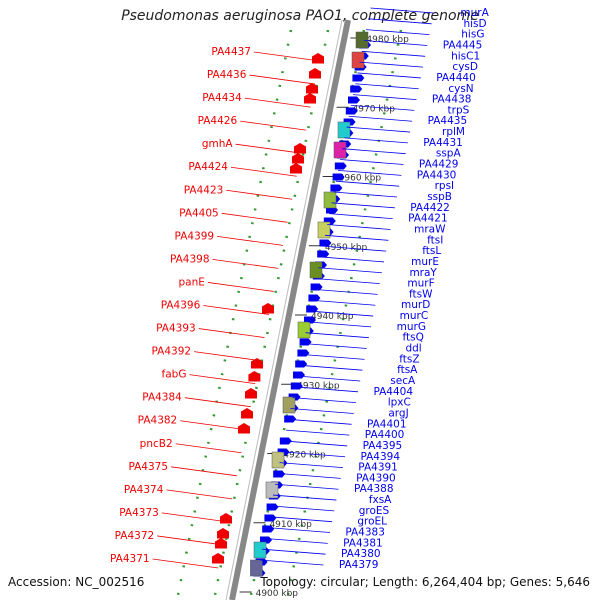  Describe the element at coordinates (407, 370) in the screenshot. I see `forward-gene-label-ftsa: ftsA` at that location.